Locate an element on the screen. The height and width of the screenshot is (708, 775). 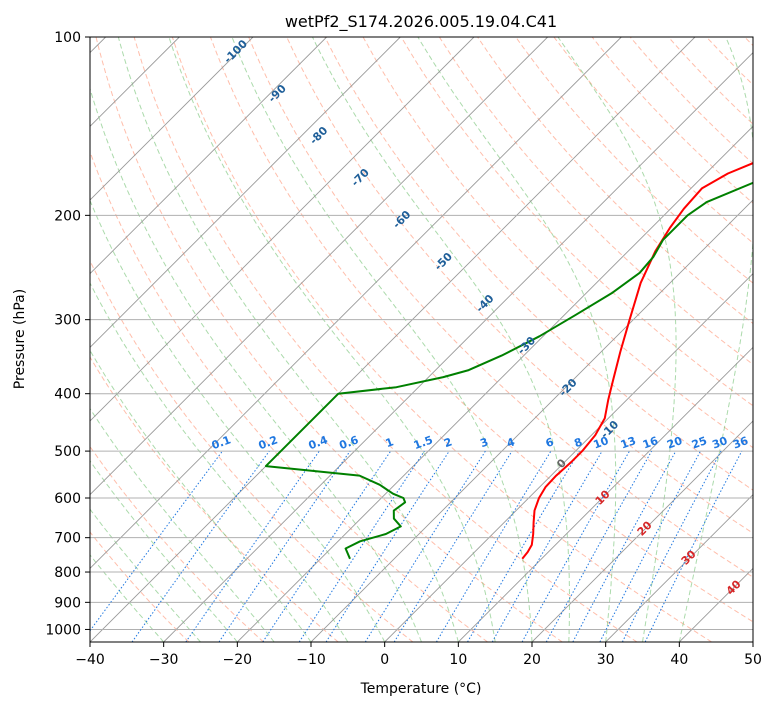
y-tick-label: 900 is located at coordinates (67, 603).